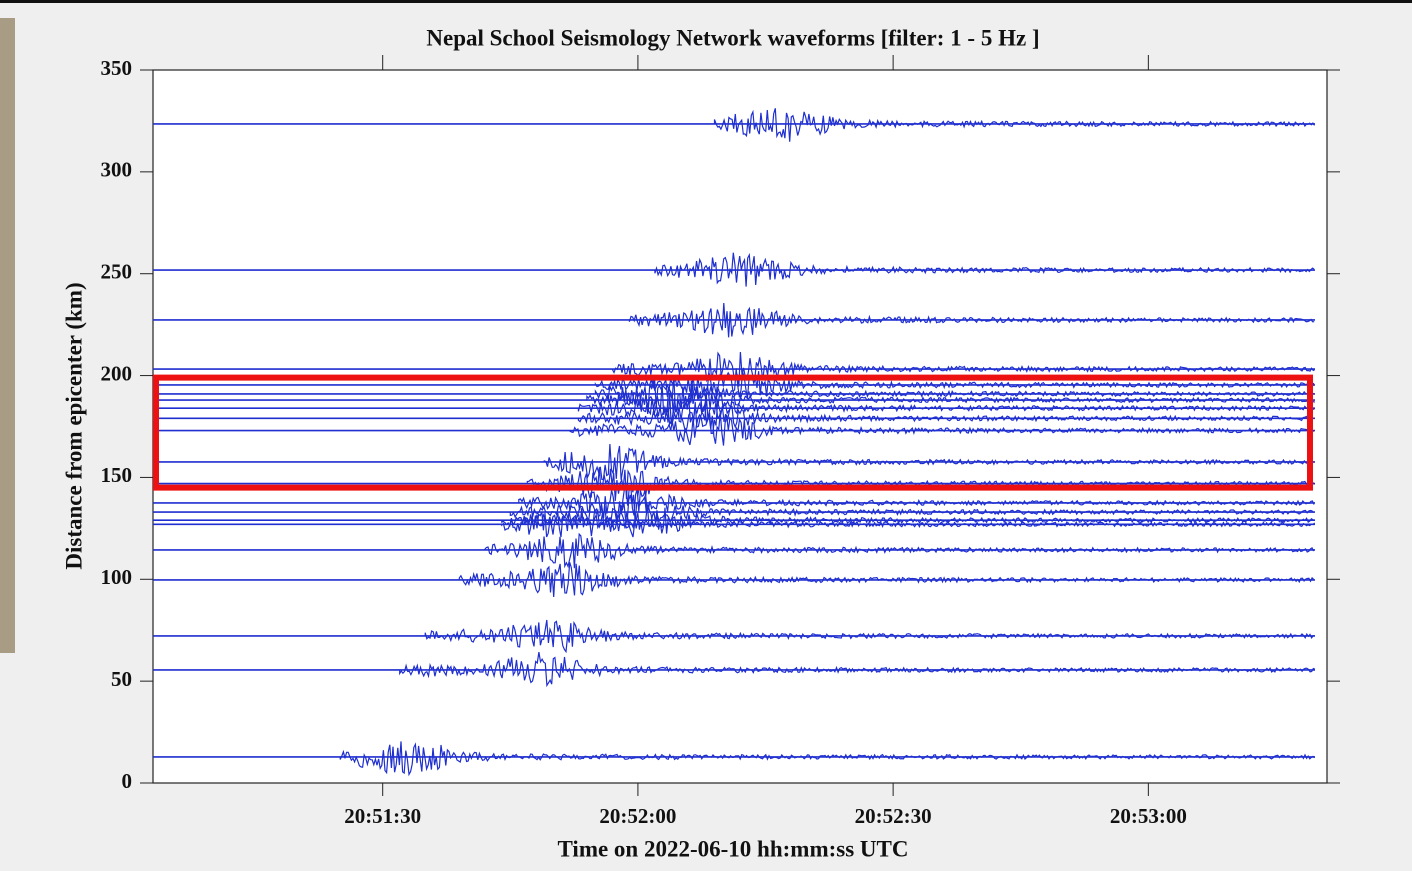  Describe the element at coordinates (117, 577) in the screenshot. I see `y-tick-label: 100` at that location.